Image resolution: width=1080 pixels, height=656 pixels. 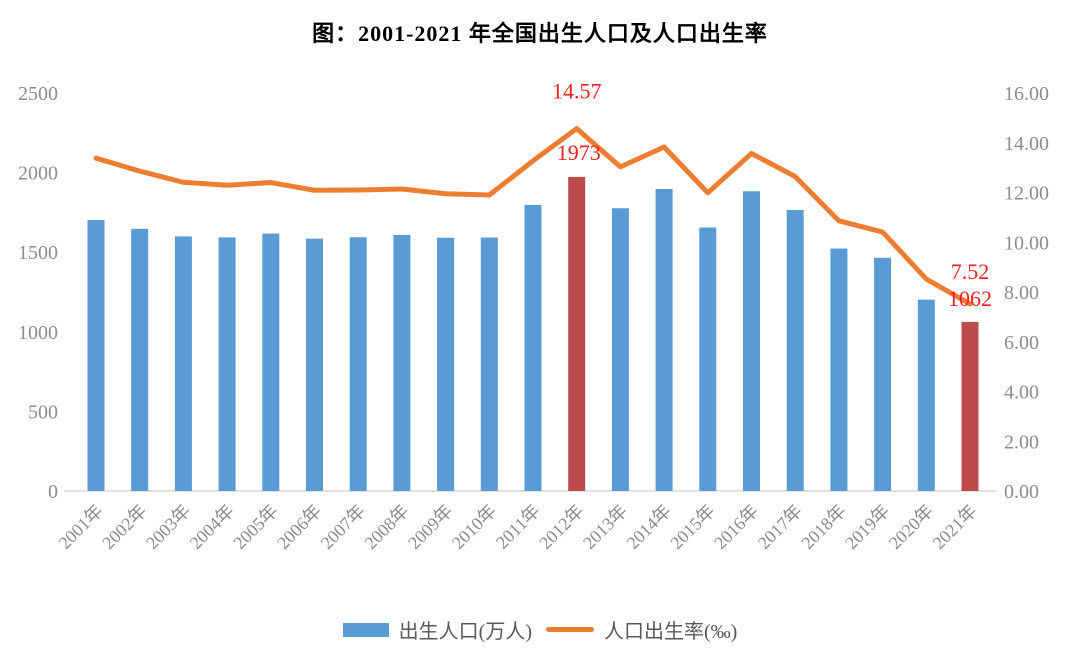 I want to click on legend-bar-label: 出生人口(万人), so click(x=465, y=632).